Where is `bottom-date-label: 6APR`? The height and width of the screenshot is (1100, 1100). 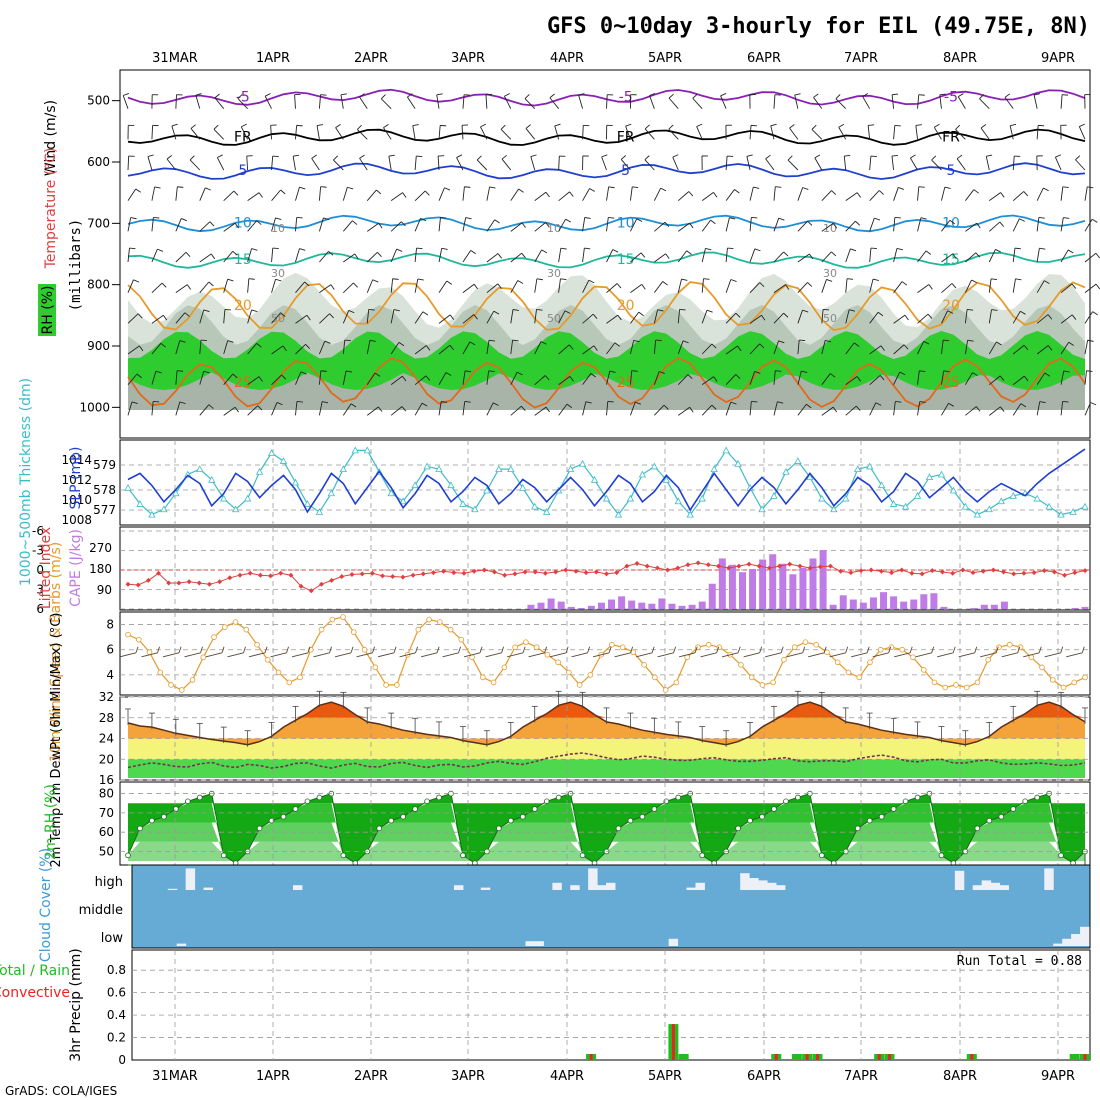
bottom-date-label: 6APR is located at coordinates (764, 1076).